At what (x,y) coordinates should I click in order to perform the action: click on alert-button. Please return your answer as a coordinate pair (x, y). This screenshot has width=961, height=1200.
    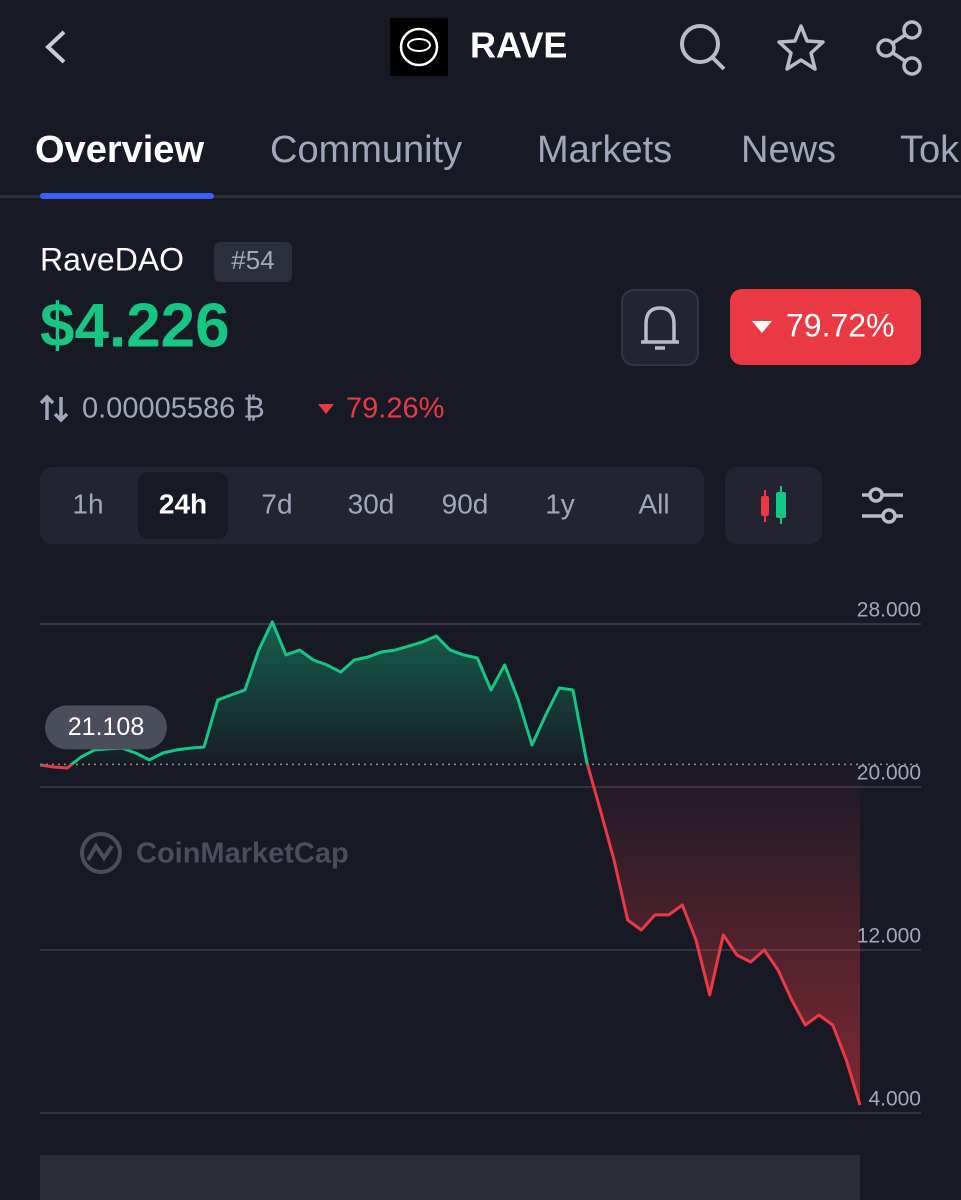
    Looking at the image, I should click on (660, 327).